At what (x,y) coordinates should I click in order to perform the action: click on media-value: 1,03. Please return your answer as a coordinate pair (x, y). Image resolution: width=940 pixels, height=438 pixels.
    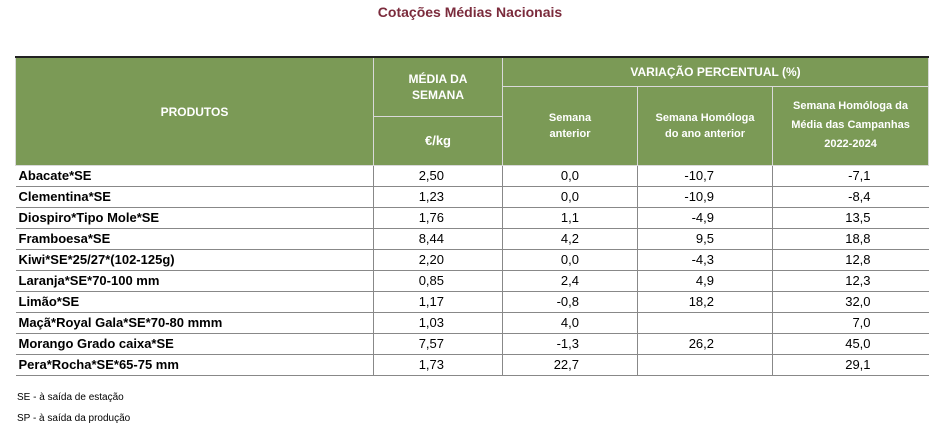
    Looking at the image, I should click on (438, 323).